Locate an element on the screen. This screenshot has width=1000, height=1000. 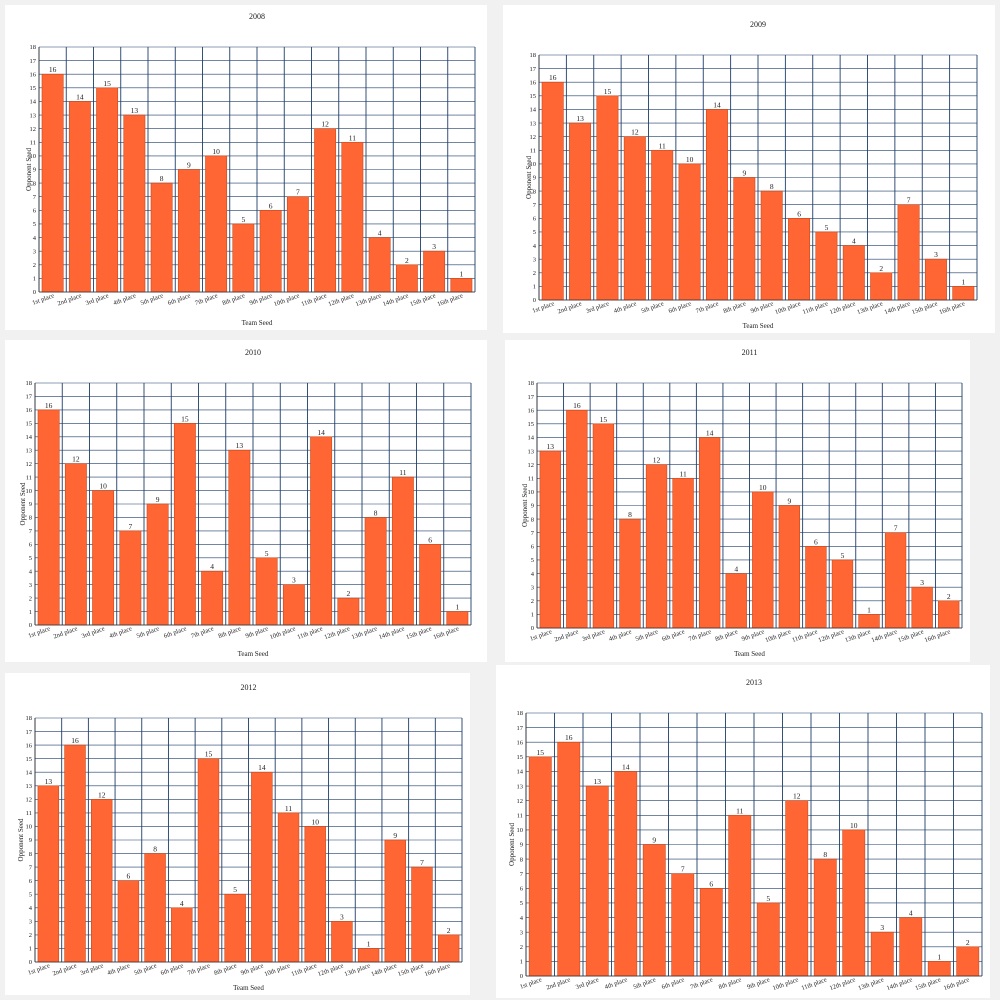
y-tick-label: 4 is located at coordinates (35, 238).